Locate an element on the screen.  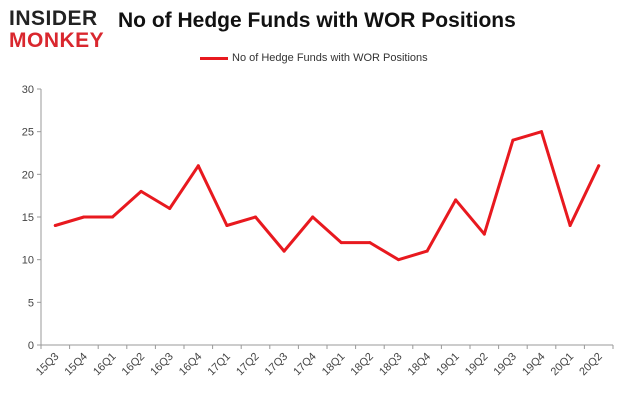
x-tick-label: 18Q1 is located at coordinates (334, 365).